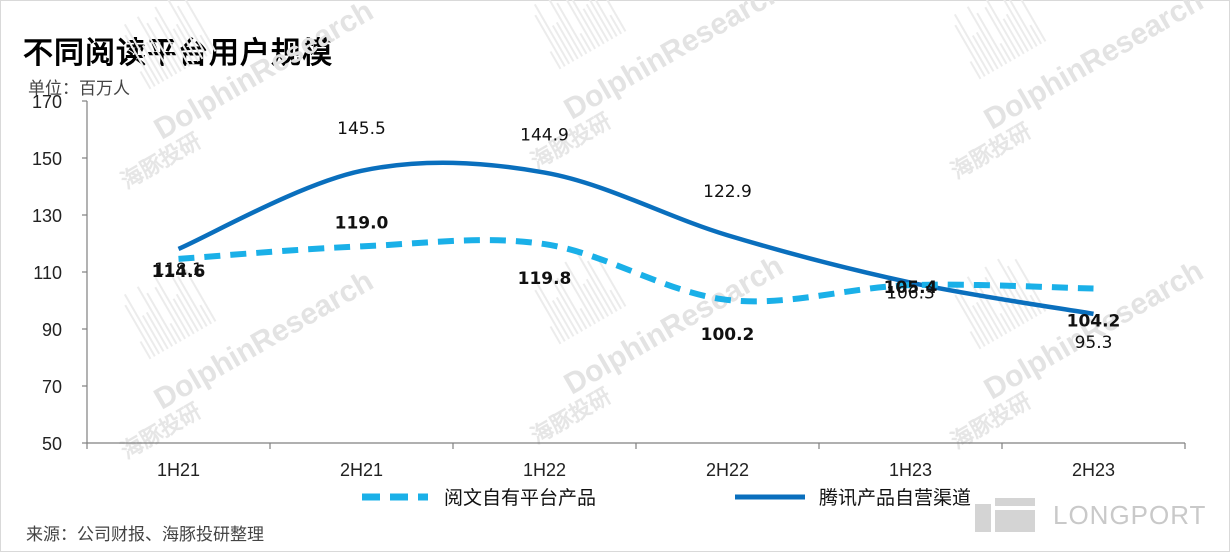 The width and height of the screenshot is (1230, 552). What do you see at coordinates (47, 102) in the screenshot?
I see `y-tick-label: 170` at bounding box center [47, 102].